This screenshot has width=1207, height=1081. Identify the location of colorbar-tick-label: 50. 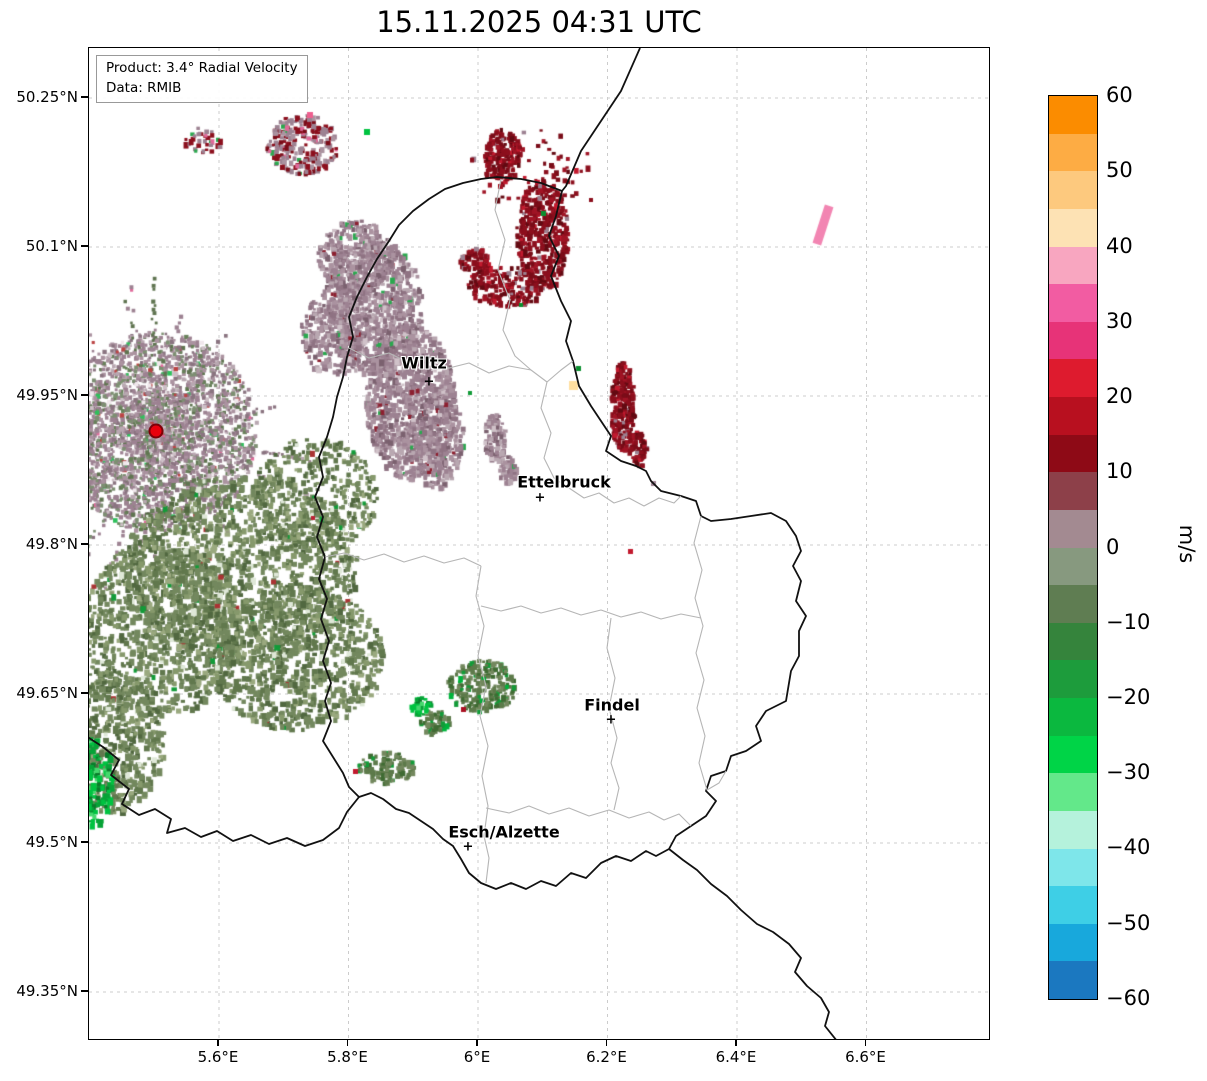
(1119, 170).